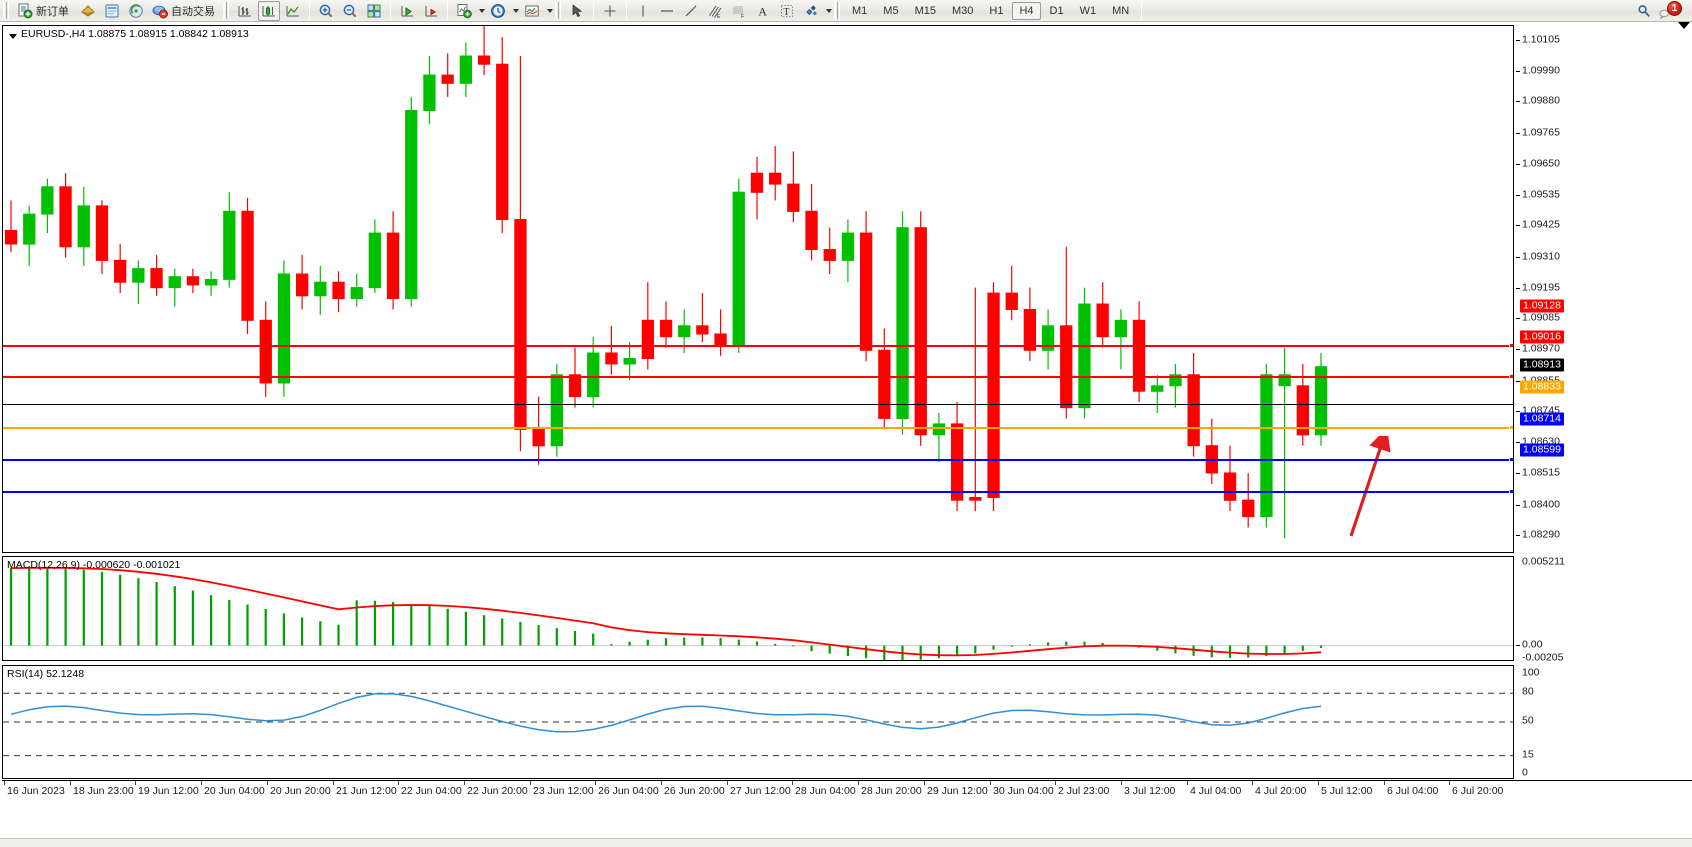 The width and height of the screenshot is (1692, 847). Describe the element at coordinates (136, 11) in the screenshot. I see `navigator-button` at that location.